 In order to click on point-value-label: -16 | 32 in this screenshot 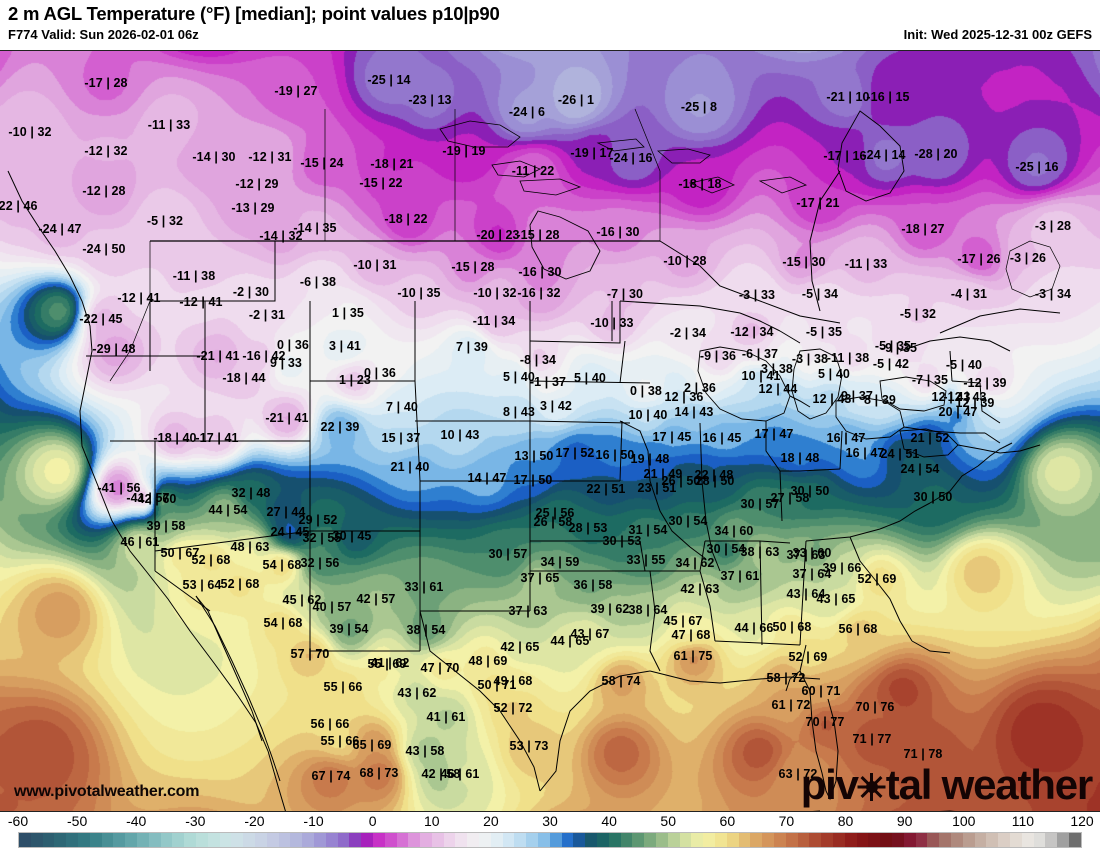, I will do `click(539, 292)`.